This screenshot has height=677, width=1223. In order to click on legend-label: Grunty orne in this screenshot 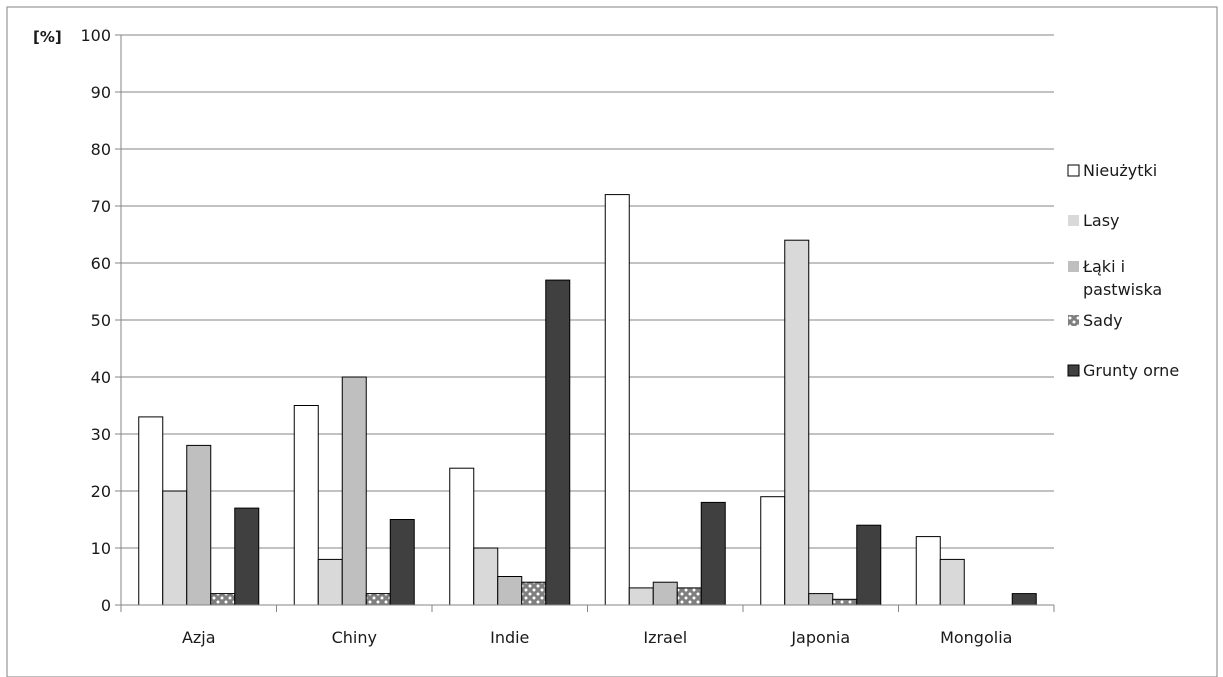, I will do `click(1131, 370)`.